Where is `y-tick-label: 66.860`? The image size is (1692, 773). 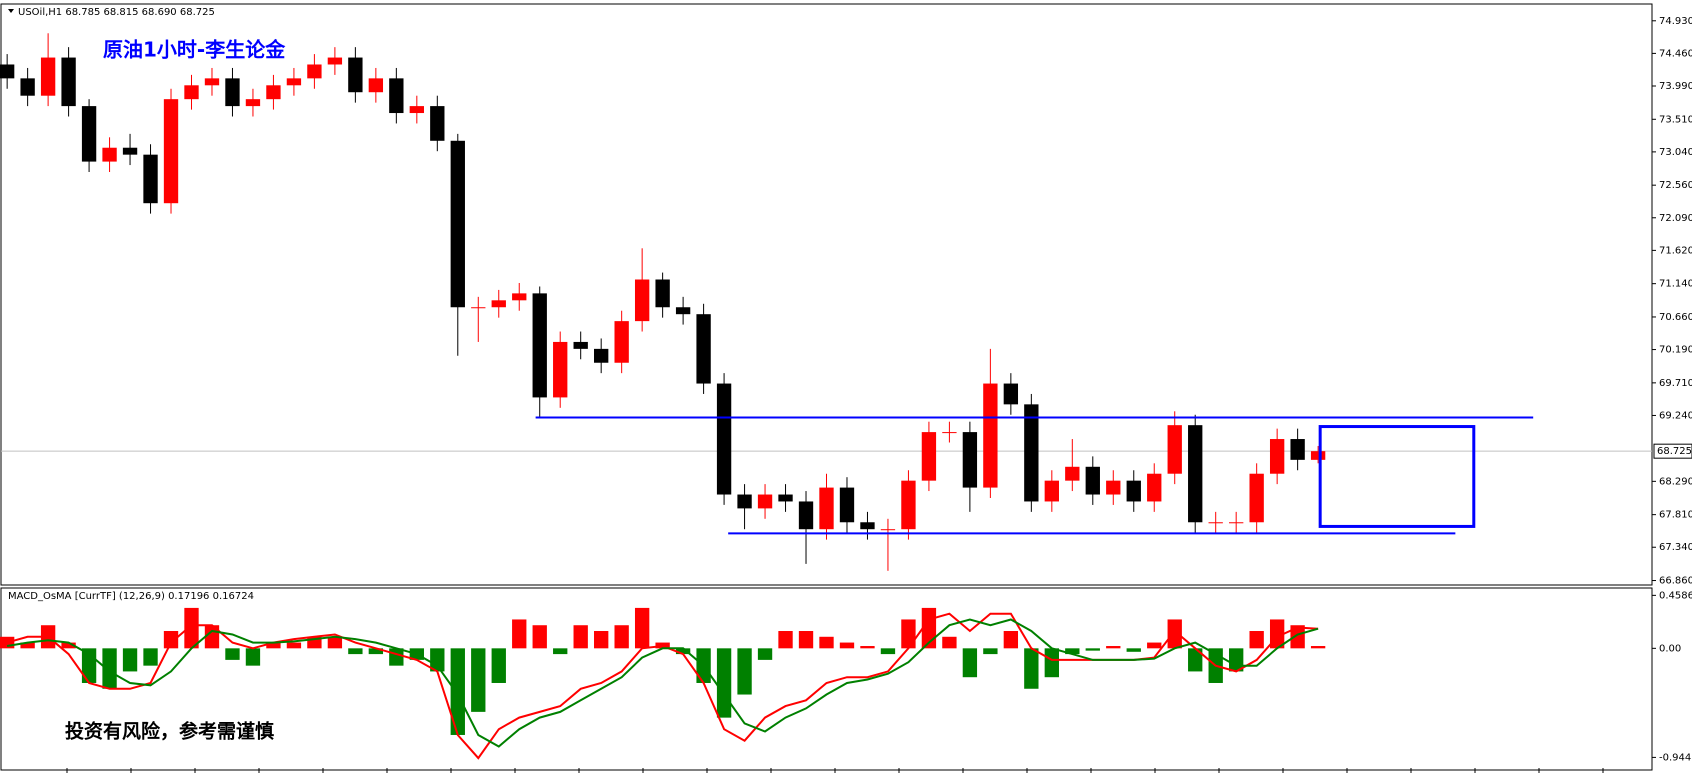 y-tick-label: 66.860 is located at coordinates (1675, 581).